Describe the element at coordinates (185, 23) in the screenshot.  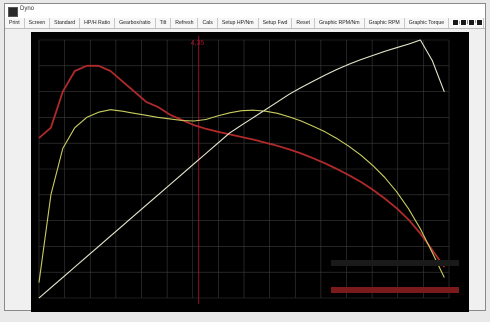
I see `menu-item-6: Refresh` at that location.